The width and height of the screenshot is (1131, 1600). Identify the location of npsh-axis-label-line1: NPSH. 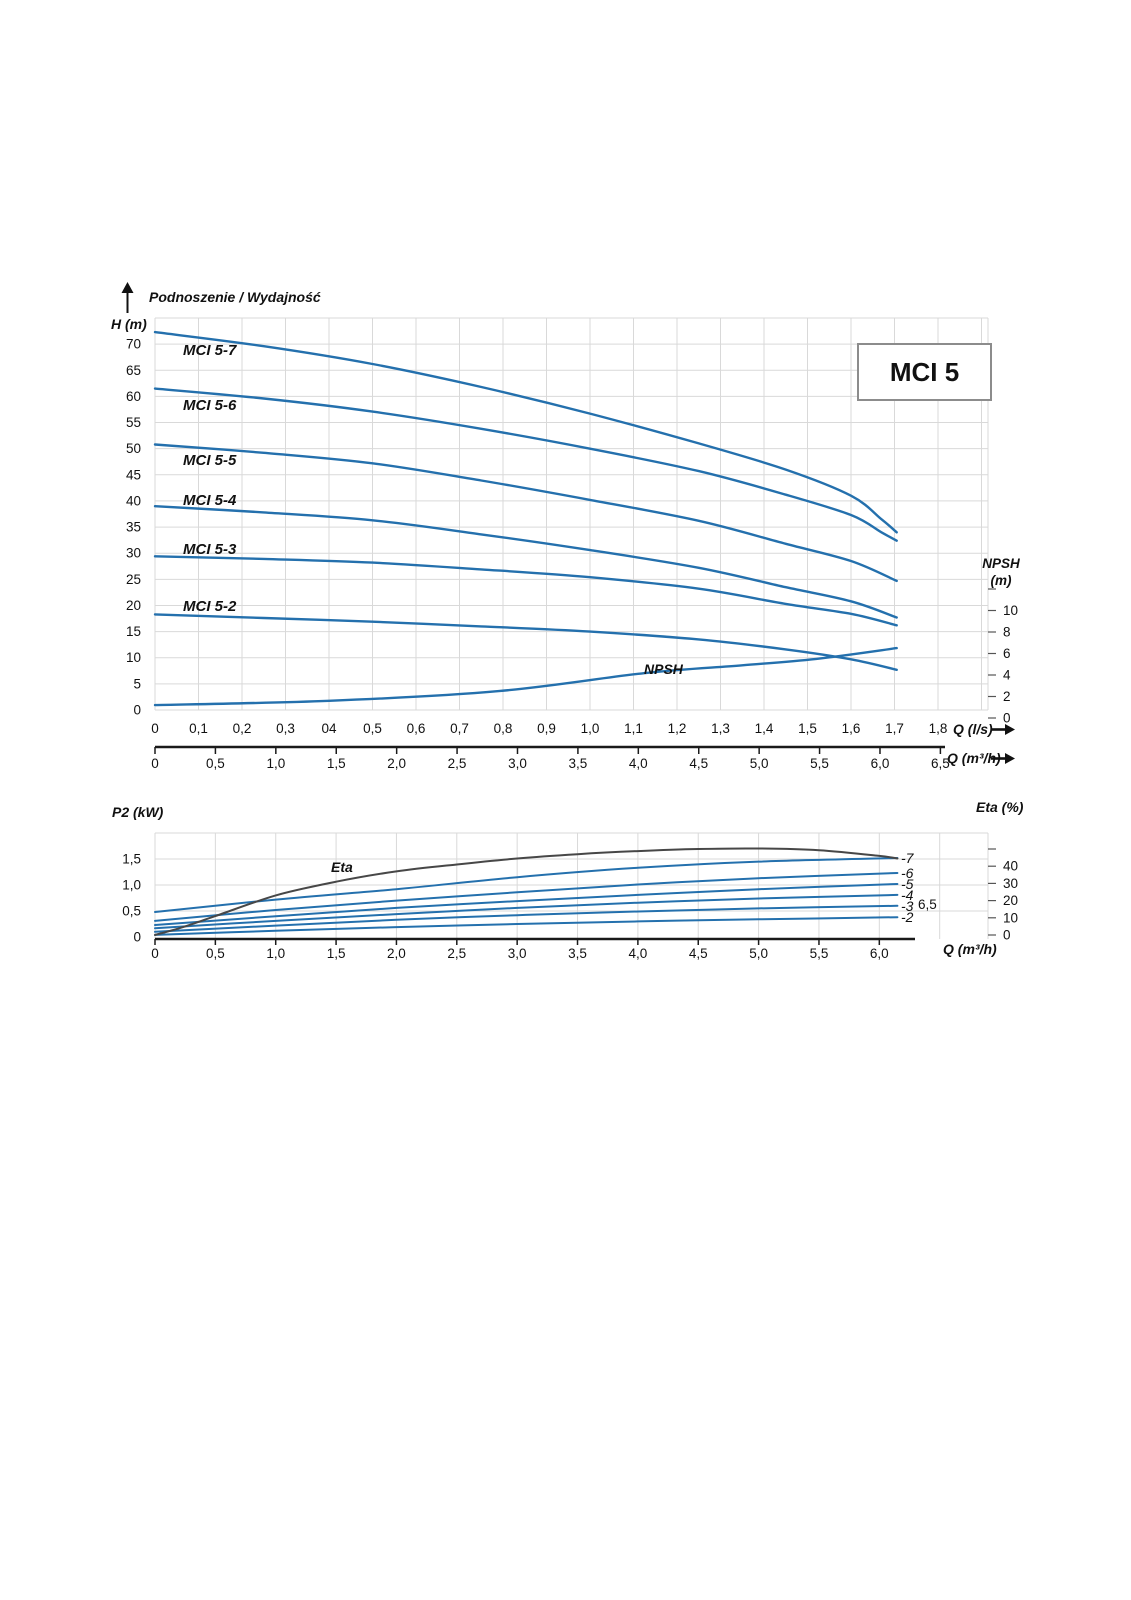
(1001, 563).